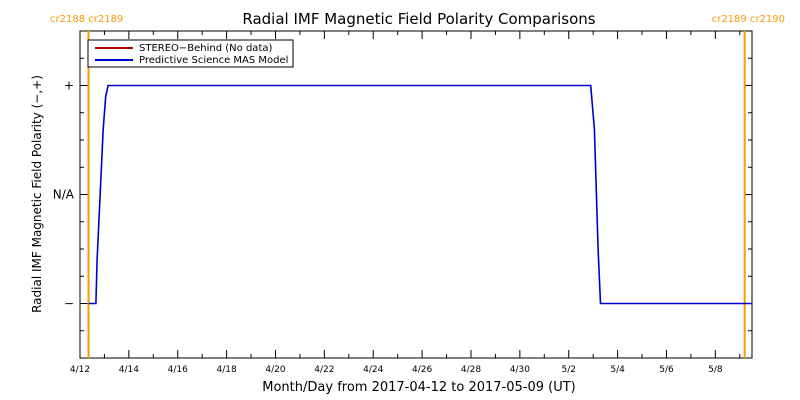 The image size is (800, 400). I want to click on x-tick-label-0: 4/12, so click(80, 370).